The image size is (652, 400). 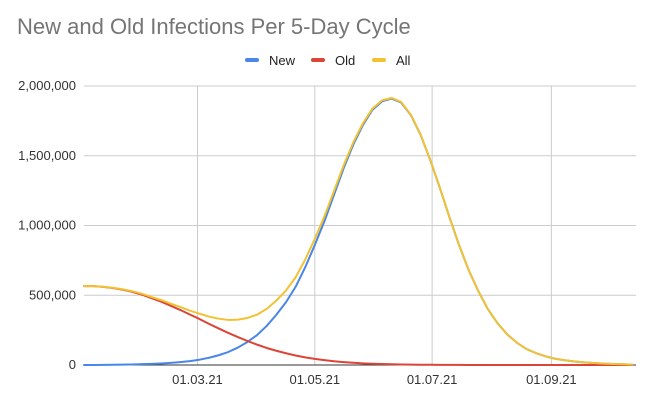 I want to click on legend-label-all: All, so click(x=403, y=60).